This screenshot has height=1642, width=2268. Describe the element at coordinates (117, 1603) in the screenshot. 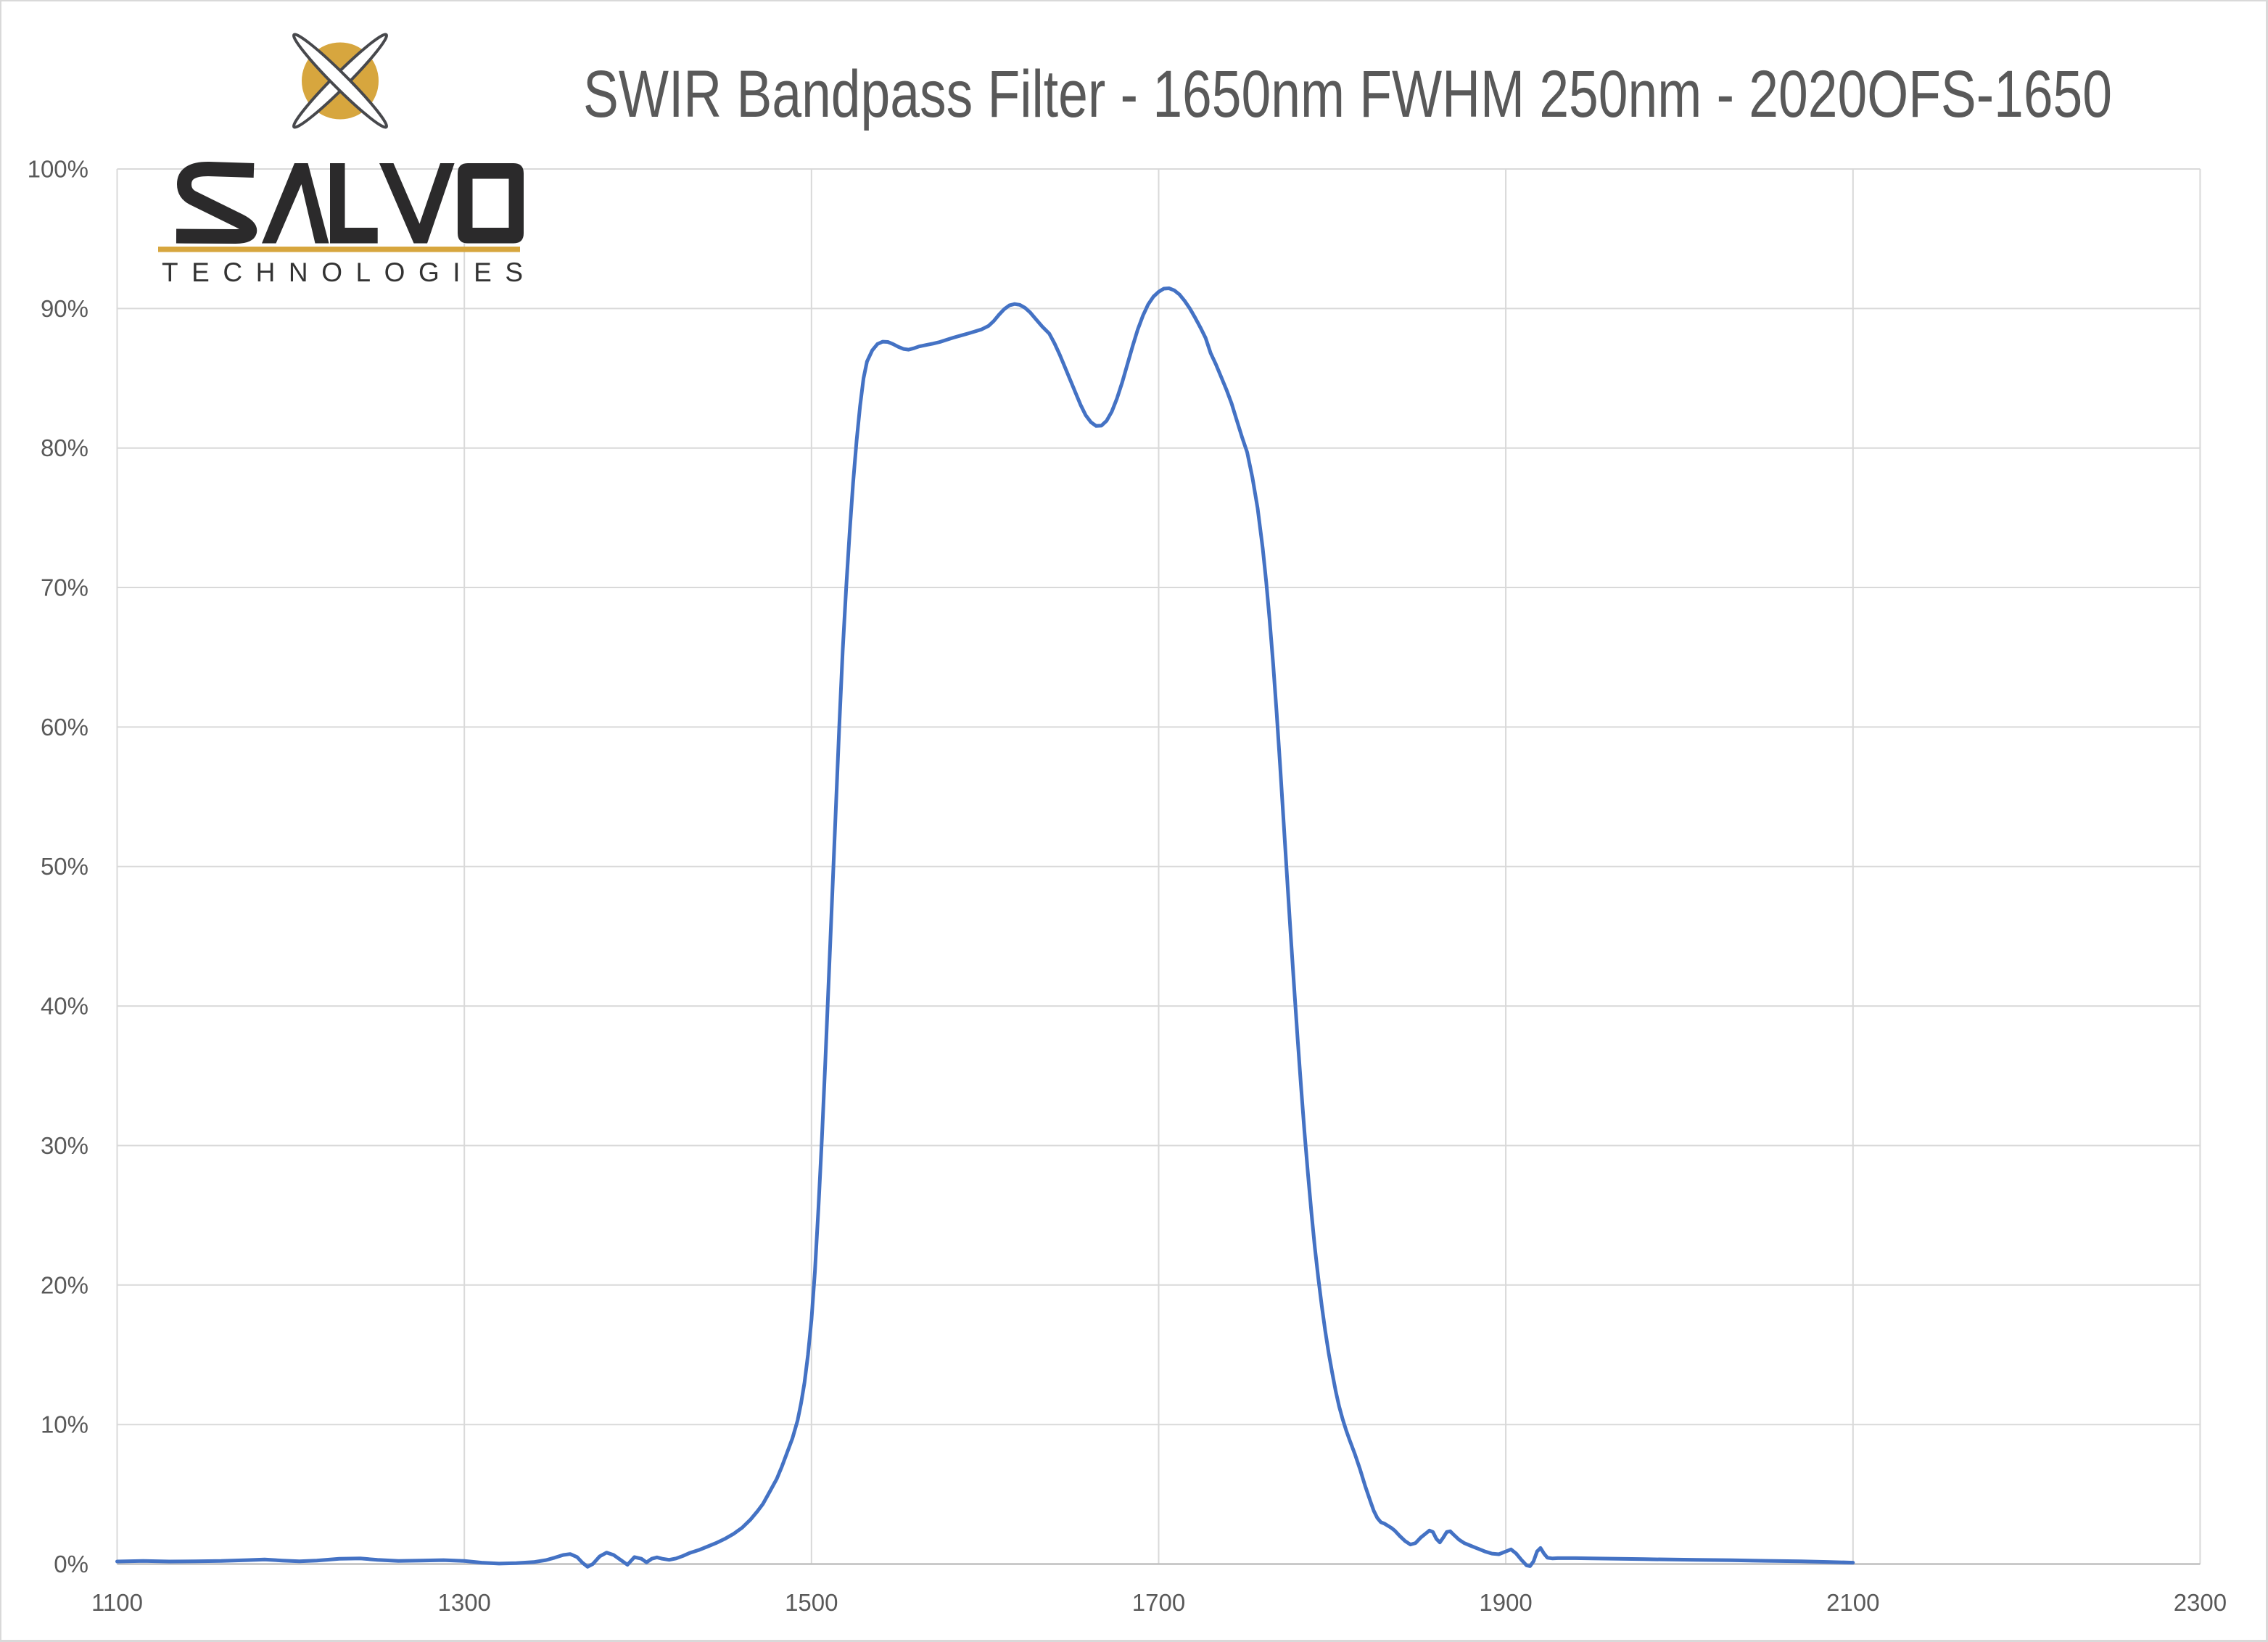

I see `svg-text: 1100` at that location.